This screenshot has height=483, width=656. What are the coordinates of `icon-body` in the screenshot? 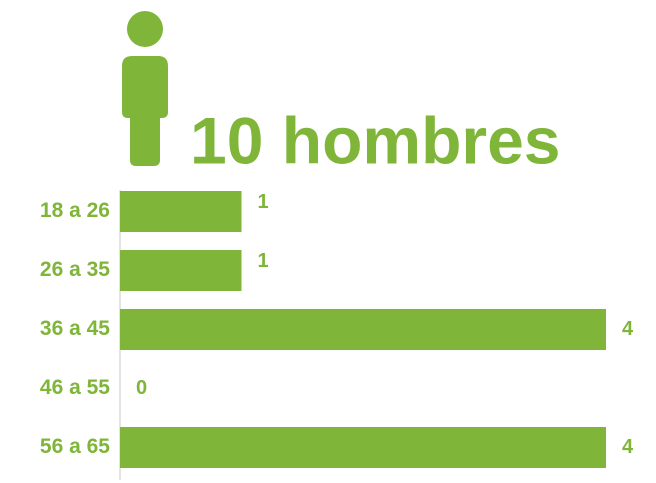 It's located at (145, 111).